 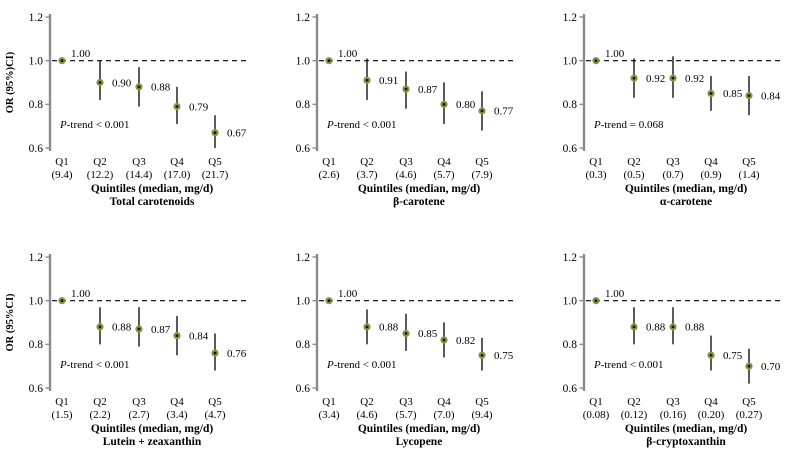 What do you see at coordinates (596, 415) in the screenshot?
I see `x-median-label: (0.08)` at bounding box center [596, 415].